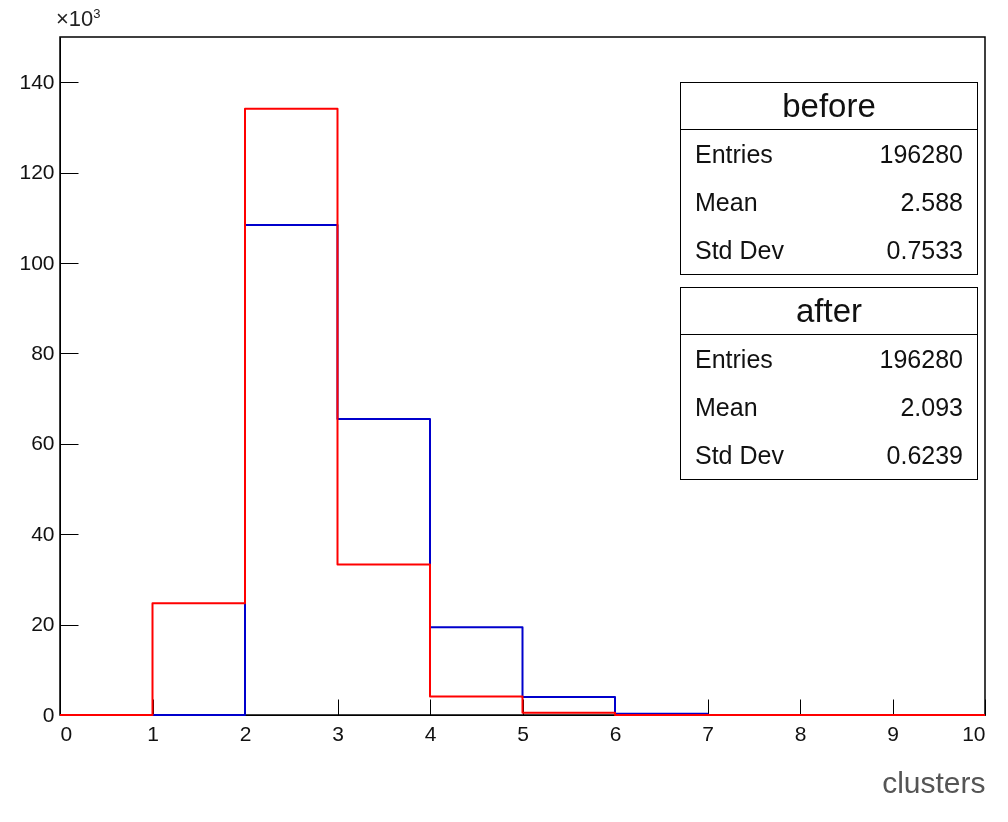  Describe the element at coordinates (43, 624) in the screenshot. I see `y-tick-label: 20` at that location.